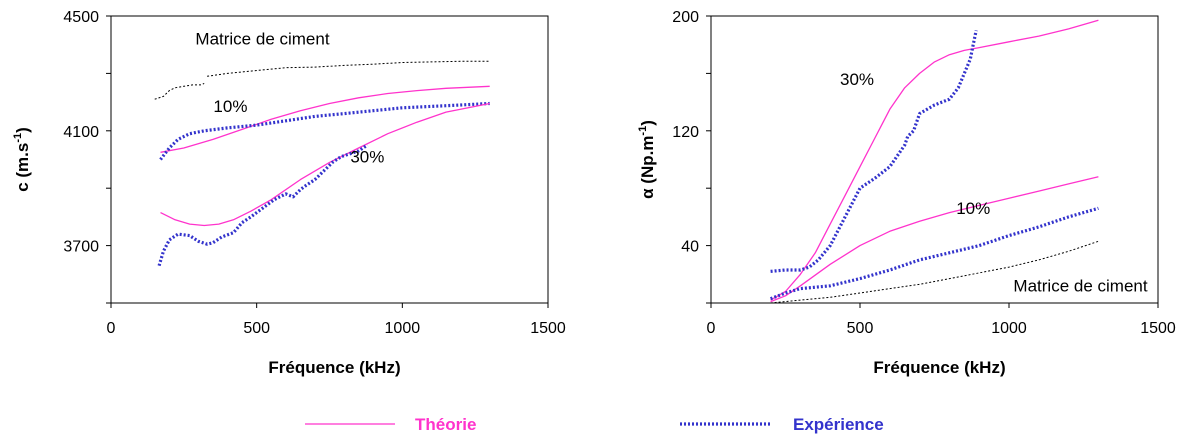 The height and width of the screenshot is (434, 1177). I want to click on legend-theory-label: Théorie, so click(445, 424).